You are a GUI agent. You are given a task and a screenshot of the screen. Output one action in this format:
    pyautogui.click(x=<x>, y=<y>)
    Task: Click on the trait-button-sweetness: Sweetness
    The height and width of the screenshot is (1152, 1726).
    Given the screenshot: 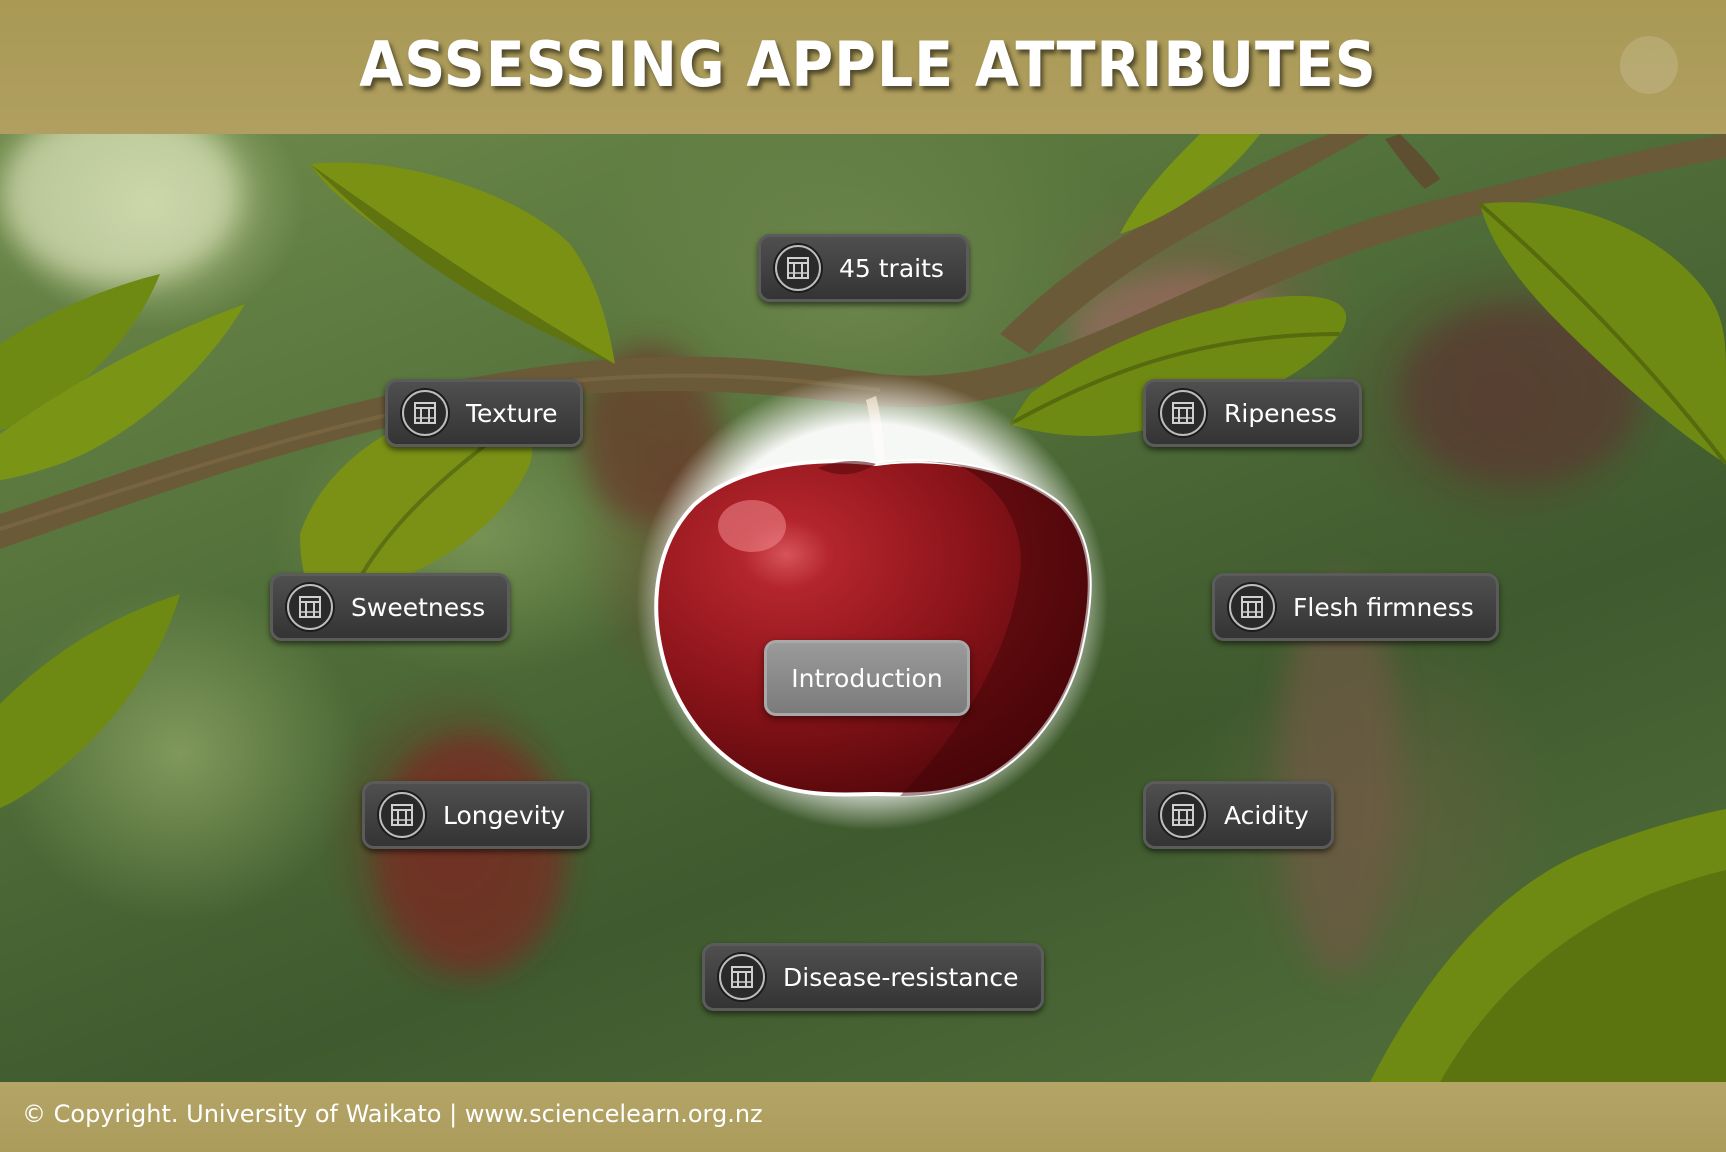 What is the action you would take?
    pyautogui.click(x=390, y=607)
    